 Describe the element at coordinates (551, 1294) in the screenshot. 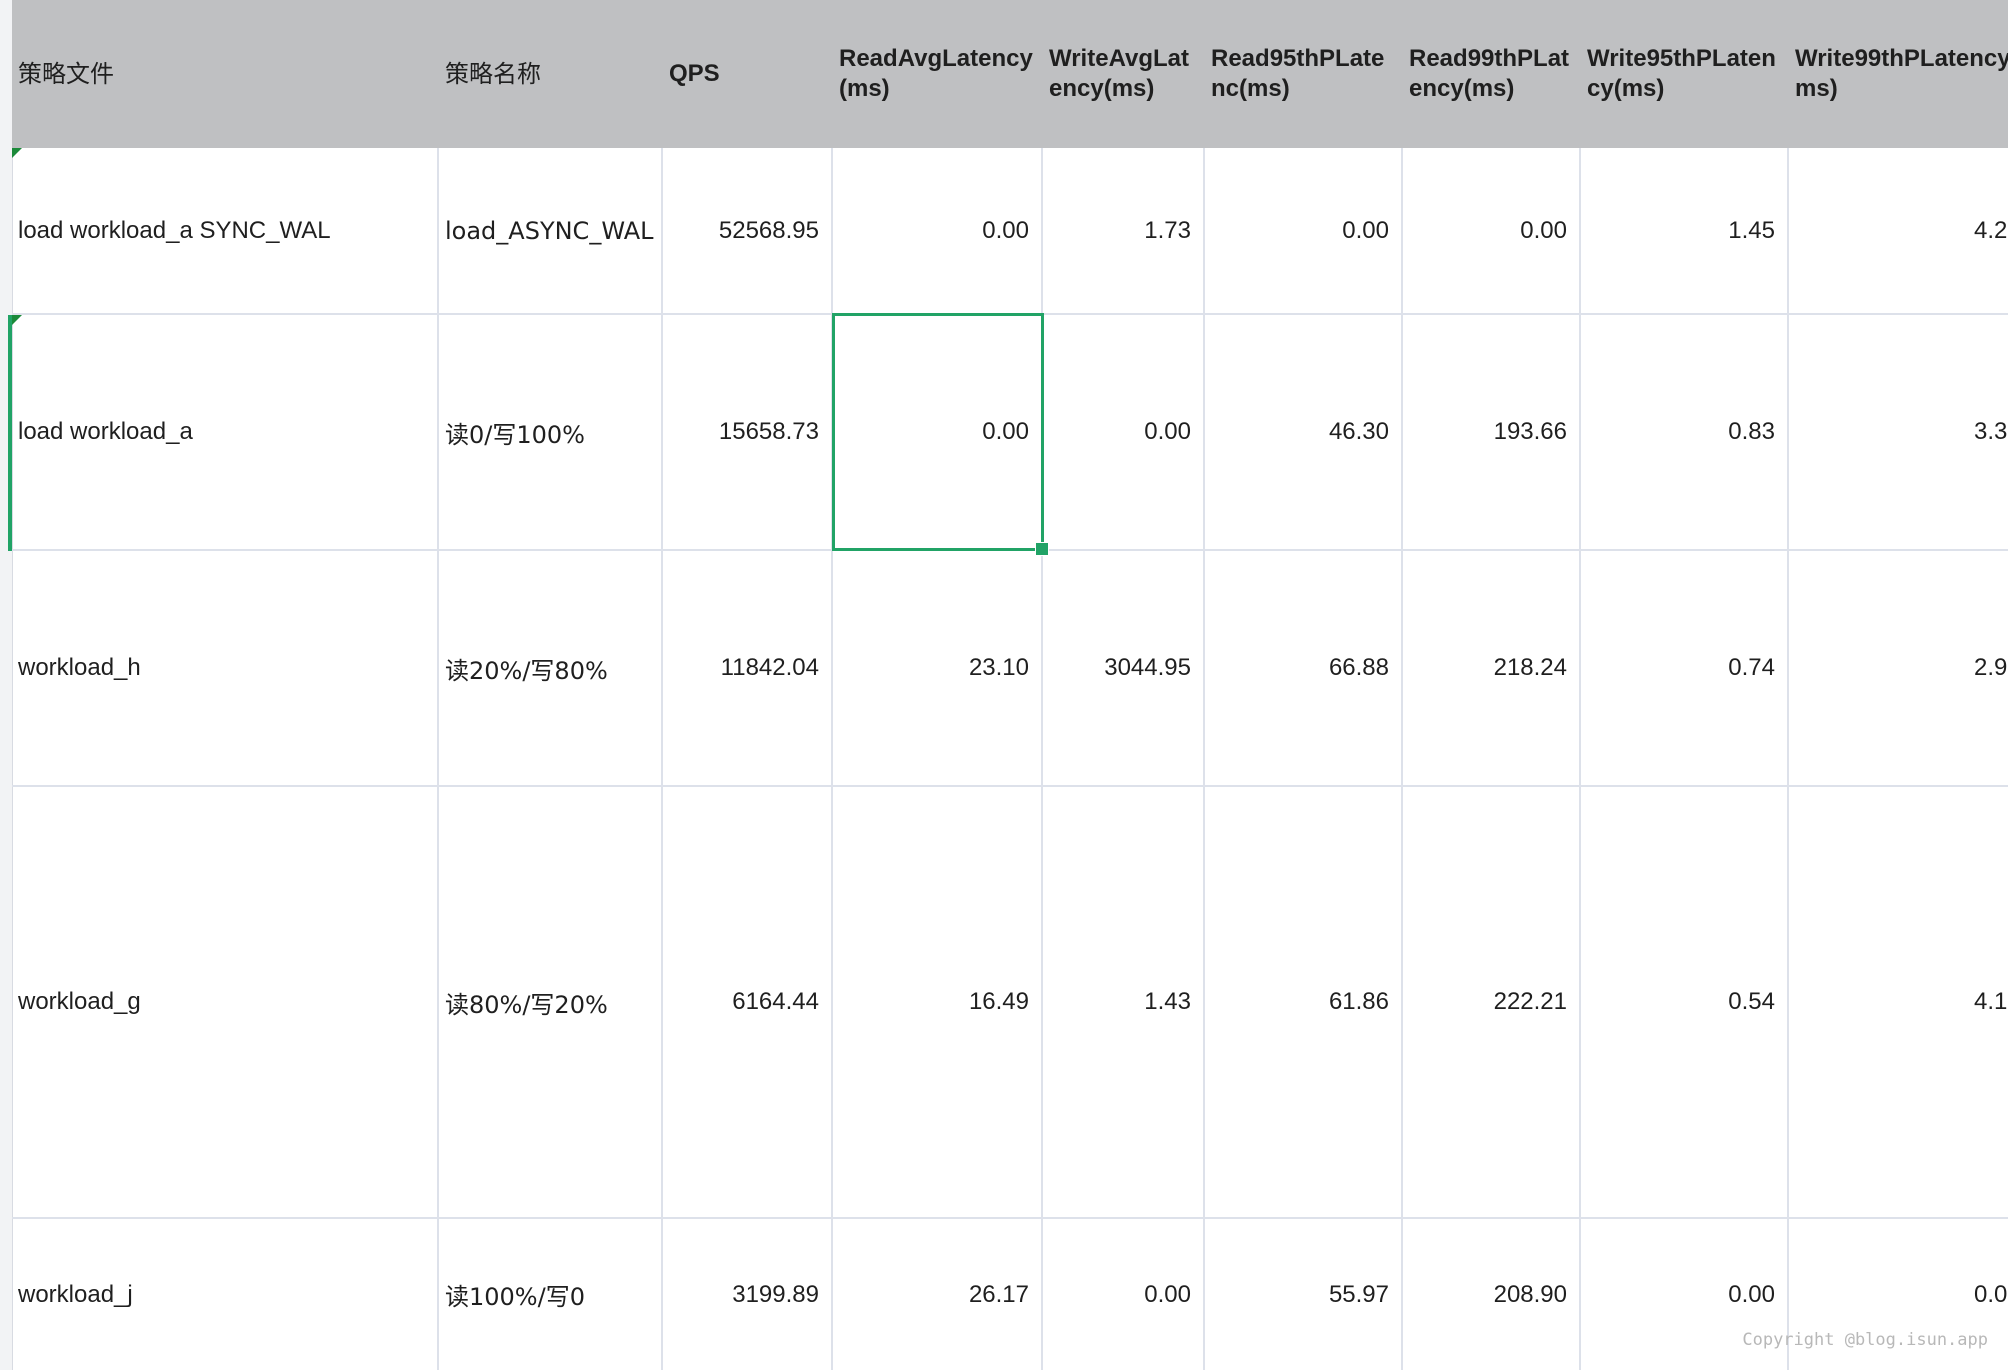

I see `cell-strategy-name: 读100%/写0` at that location.